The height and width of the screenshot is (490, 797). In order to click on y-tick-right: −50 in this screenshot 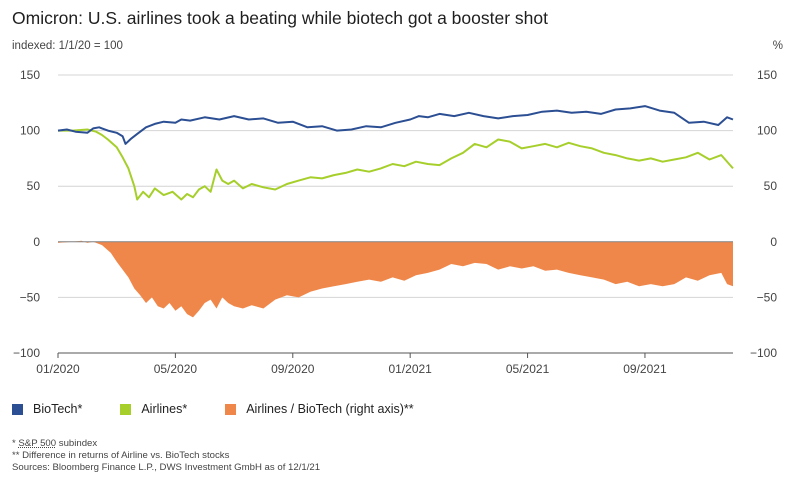, I will do `click(767, 297)`.